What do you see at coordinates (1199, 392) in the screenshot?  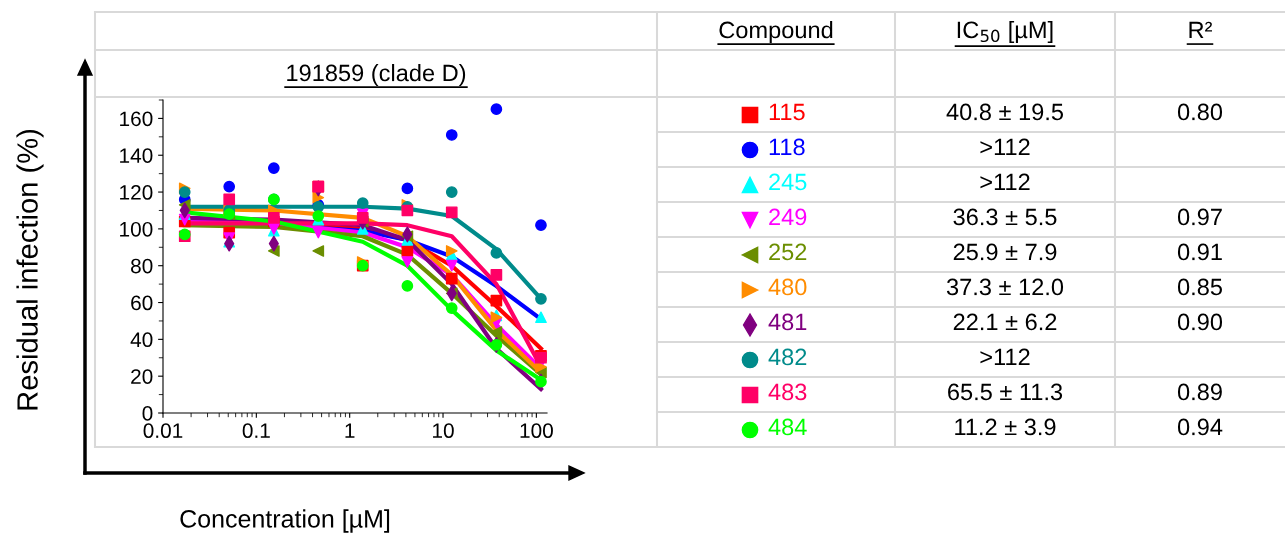 I see `text: 0.89` at bounding box center [1199, 392].